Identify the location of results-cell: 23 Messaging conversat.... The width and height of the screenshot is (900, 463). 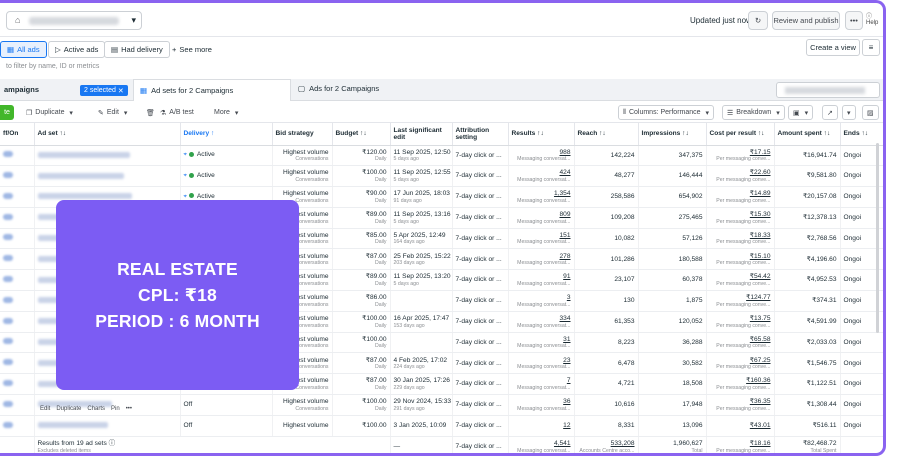
(541, 363).